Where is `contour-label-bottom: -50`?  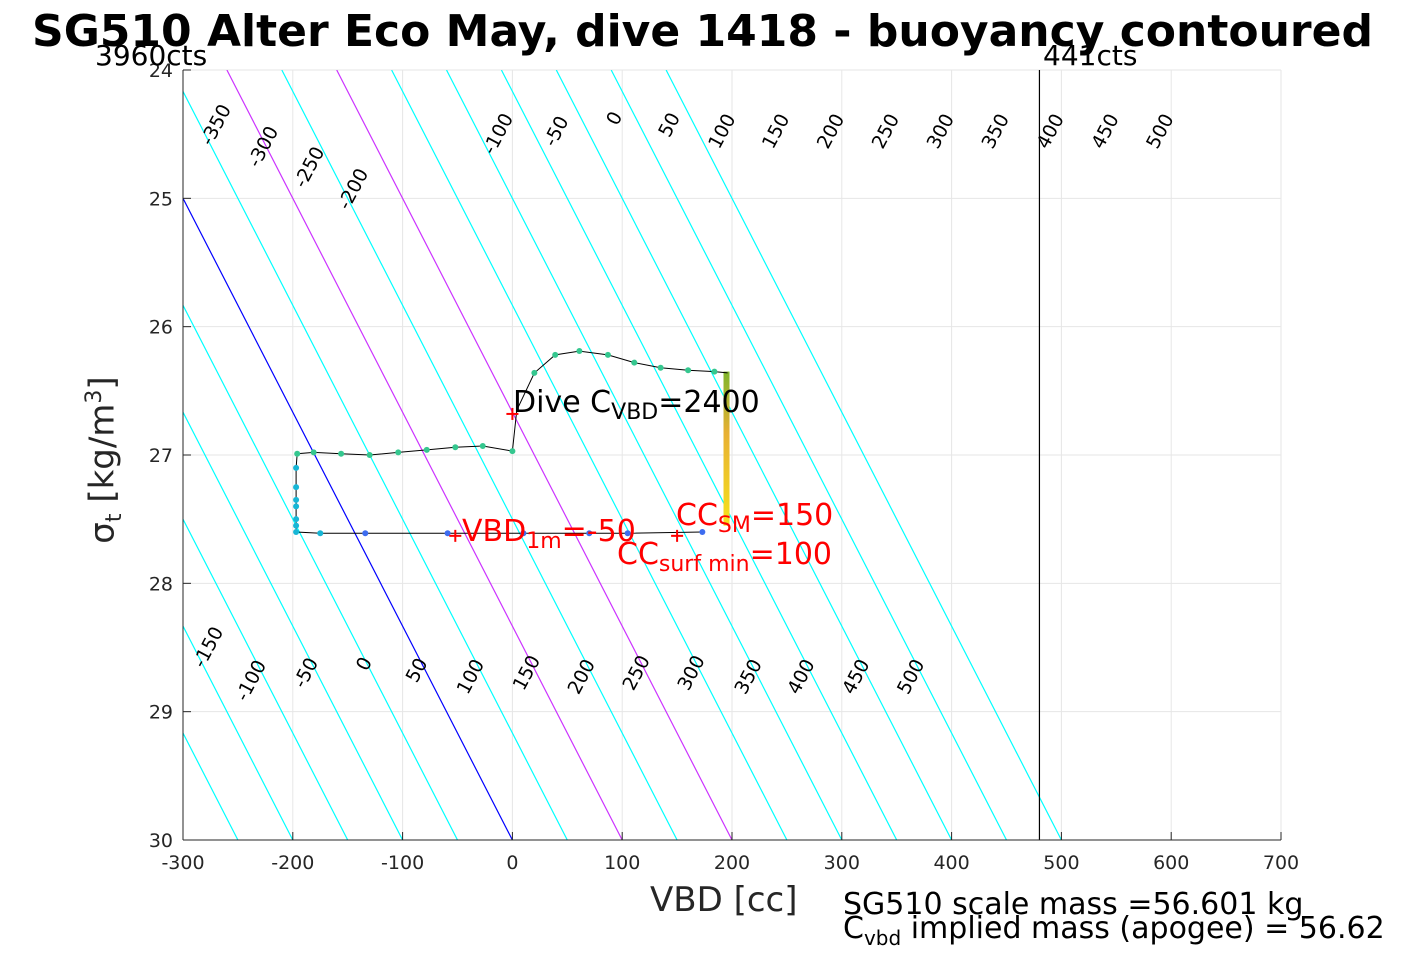
contour-label-bottom: -50 is located at coordinates (306, 673).